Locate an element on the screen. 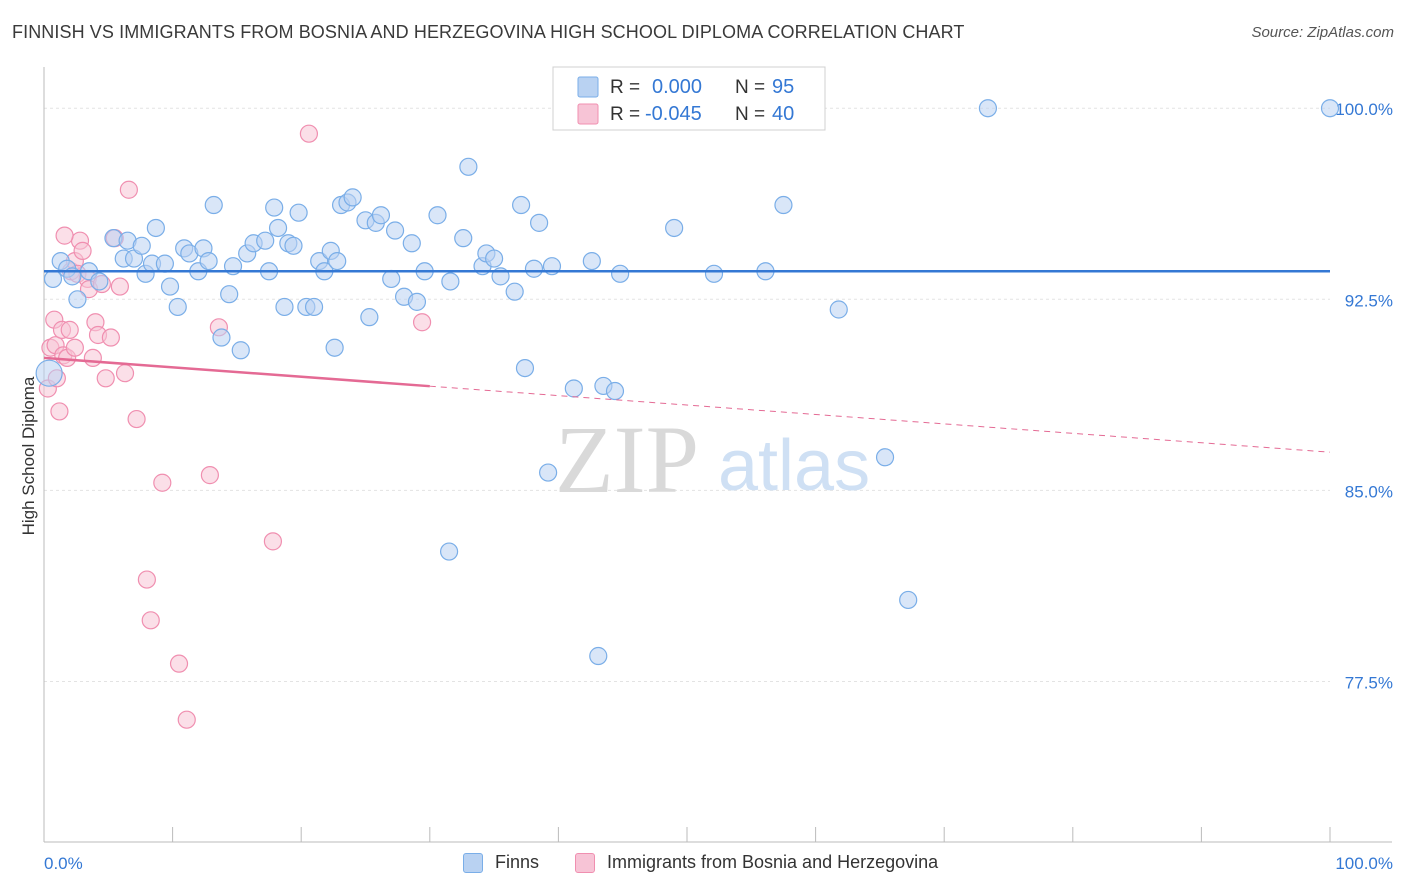  legend-item-bosnia: Immigrants from Bosnia and Herzegovina is located at coordinates (756, 862).